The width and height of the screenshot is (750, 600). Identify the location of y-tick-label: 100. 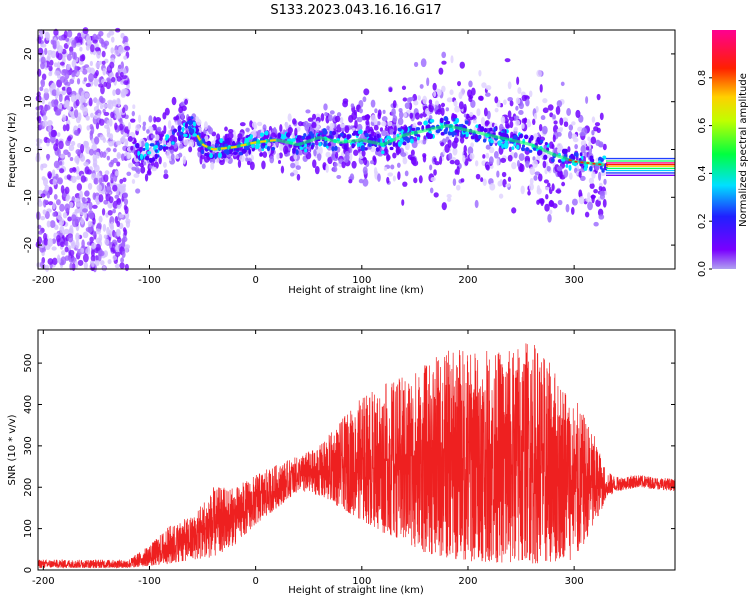
(28, 528).